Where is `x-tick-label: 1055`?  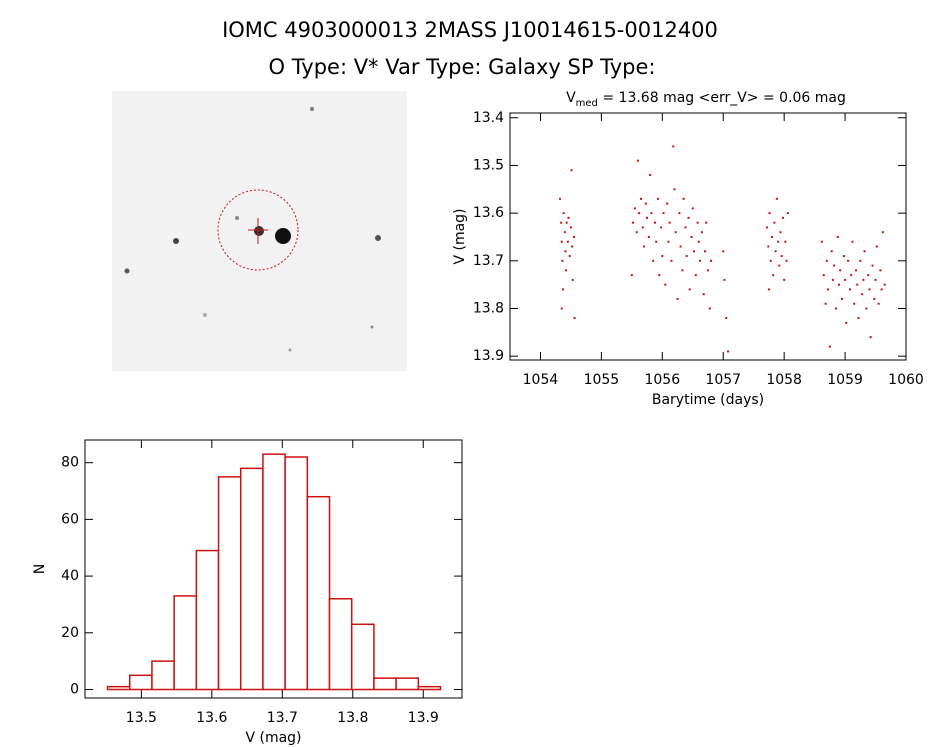 x-tick-label: 1055 is located at coordinates (602, 380).